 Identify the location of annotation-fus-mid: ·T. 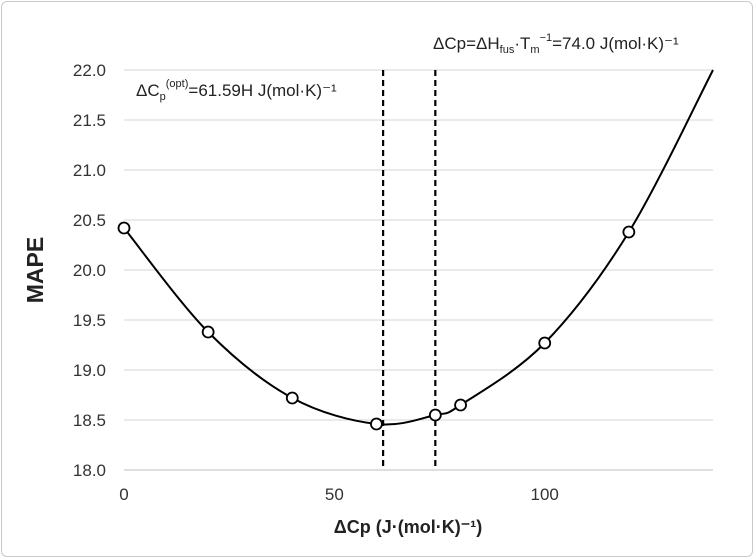
(522, 43).